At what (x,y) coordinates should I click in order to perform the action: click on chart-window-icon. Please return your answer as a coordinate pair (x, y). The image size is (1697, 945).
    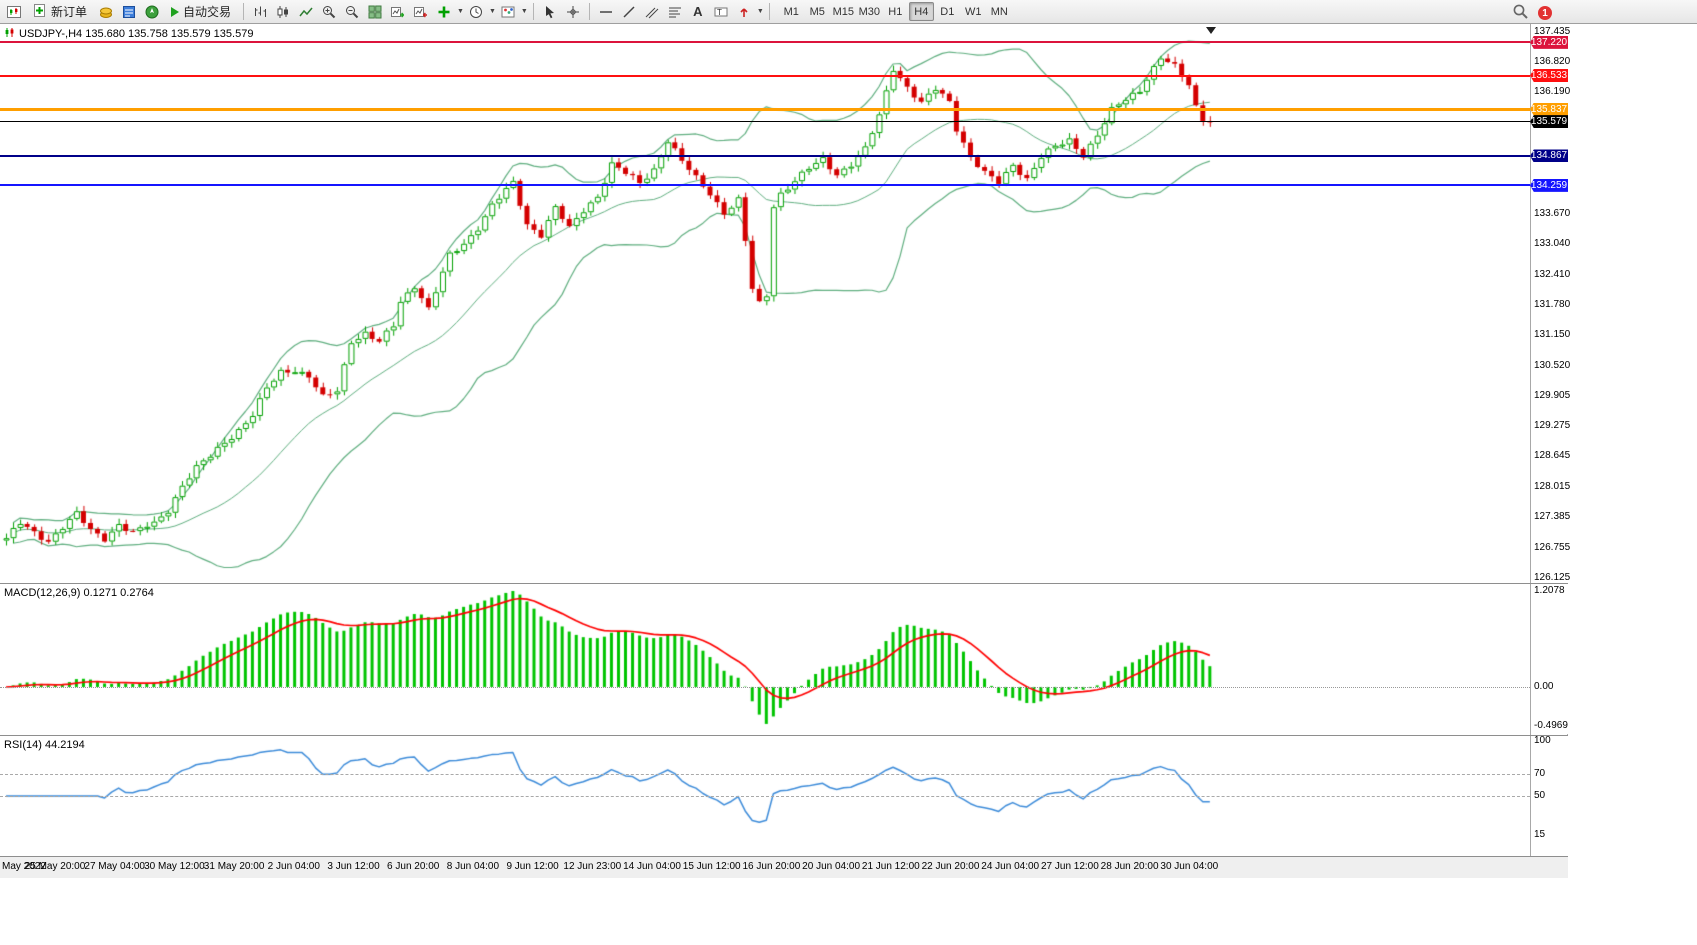
    Looking at the image, I should click on (14, 12).